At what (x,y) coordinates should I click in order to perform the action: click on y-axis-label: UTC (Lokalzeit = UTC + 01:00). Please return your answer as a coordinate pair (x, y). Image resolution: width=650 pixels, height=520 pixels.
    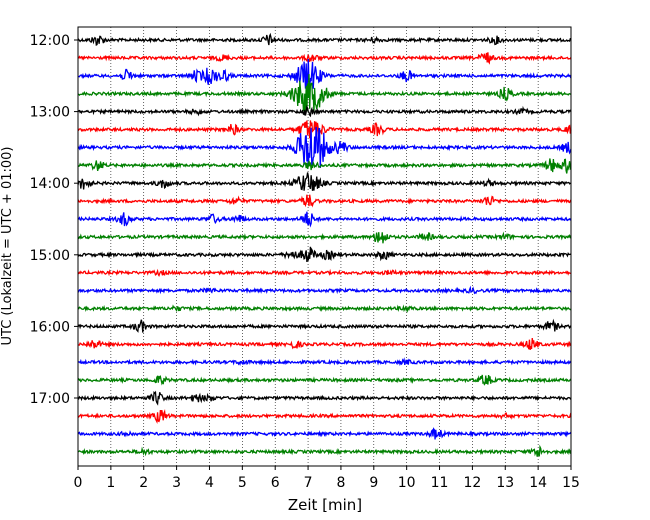
    Looking at the image, I should click on (7, 246).